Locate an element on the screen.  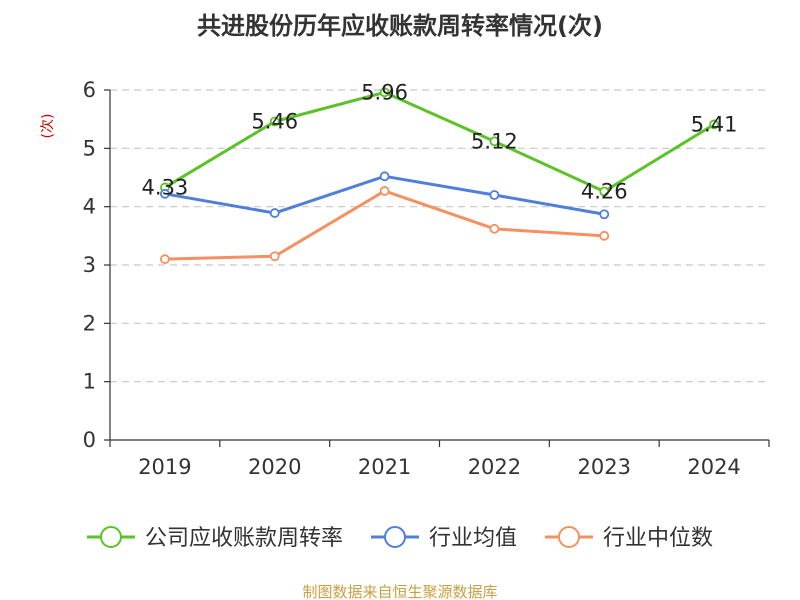
y-tick-label: 2 is located at coordinates (89, 323).